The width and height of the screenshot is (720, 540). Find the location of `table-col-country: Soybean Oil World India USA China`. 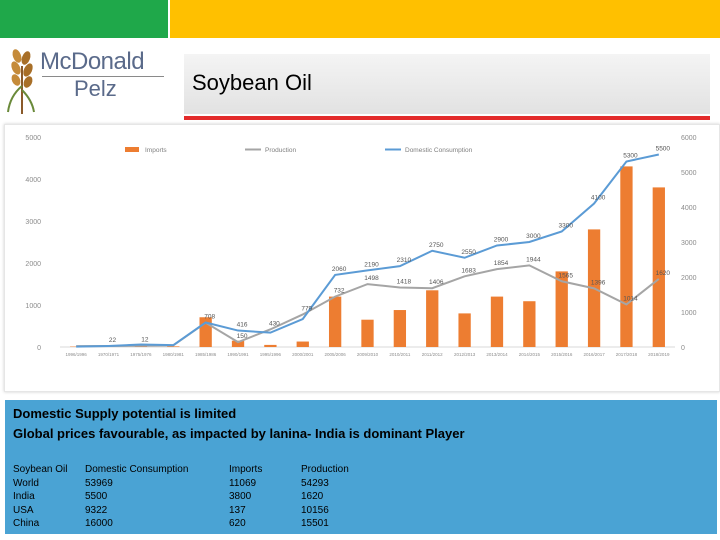

table-col-country: Soybean Oil World India USA China is located at coordinates (40, 497).